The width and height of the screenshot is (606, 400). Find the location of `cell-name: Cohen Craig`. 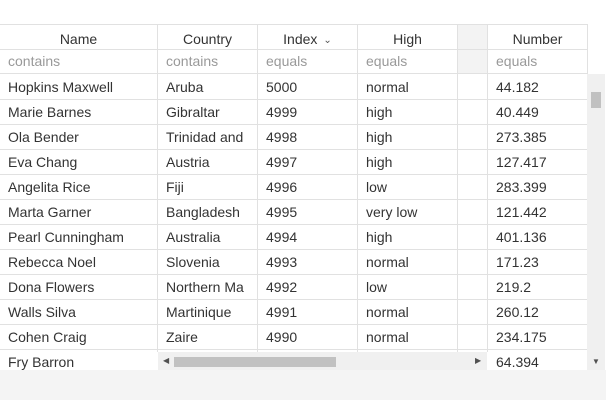

cell-name: Cohen Craig is located at coordinates (47, 337).